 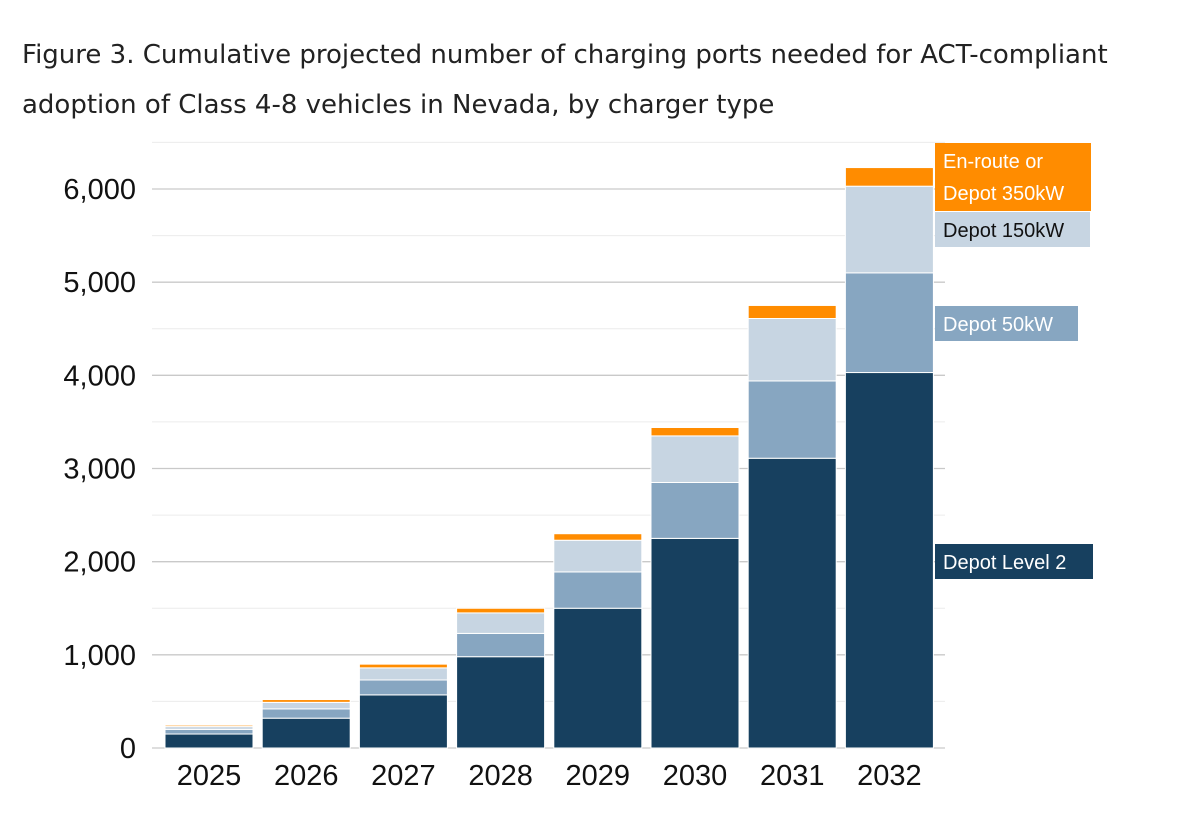 I want to click on bar-segment-en-route-or-depot-350kw-2025, so click(x=209, y=726).